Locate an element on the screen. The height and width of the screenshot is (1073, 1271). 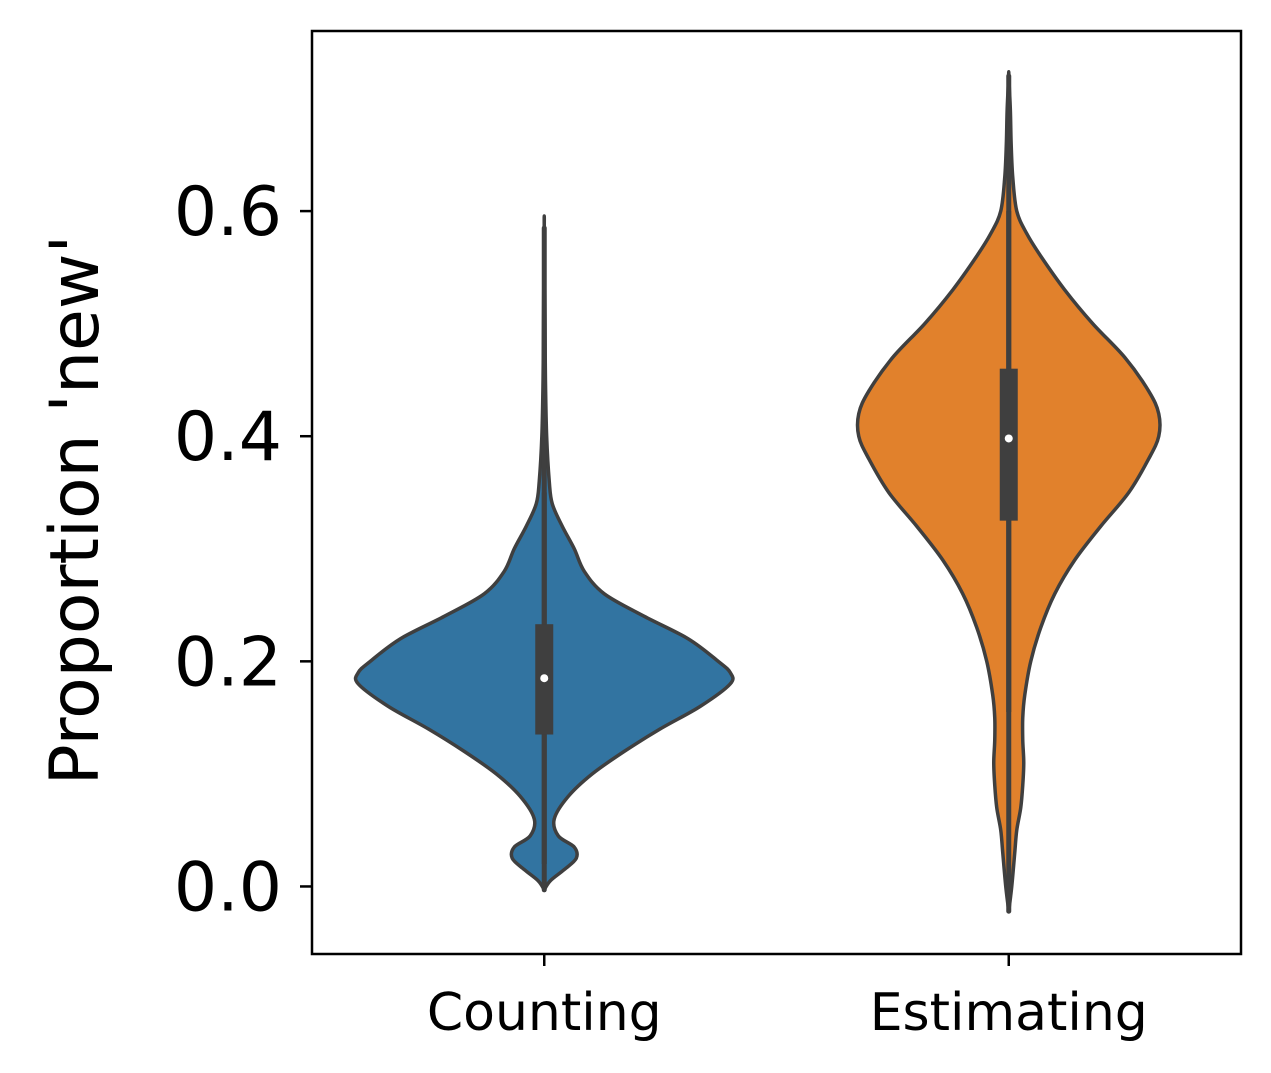
median-dot-counting is located at coordinates (544, 678).